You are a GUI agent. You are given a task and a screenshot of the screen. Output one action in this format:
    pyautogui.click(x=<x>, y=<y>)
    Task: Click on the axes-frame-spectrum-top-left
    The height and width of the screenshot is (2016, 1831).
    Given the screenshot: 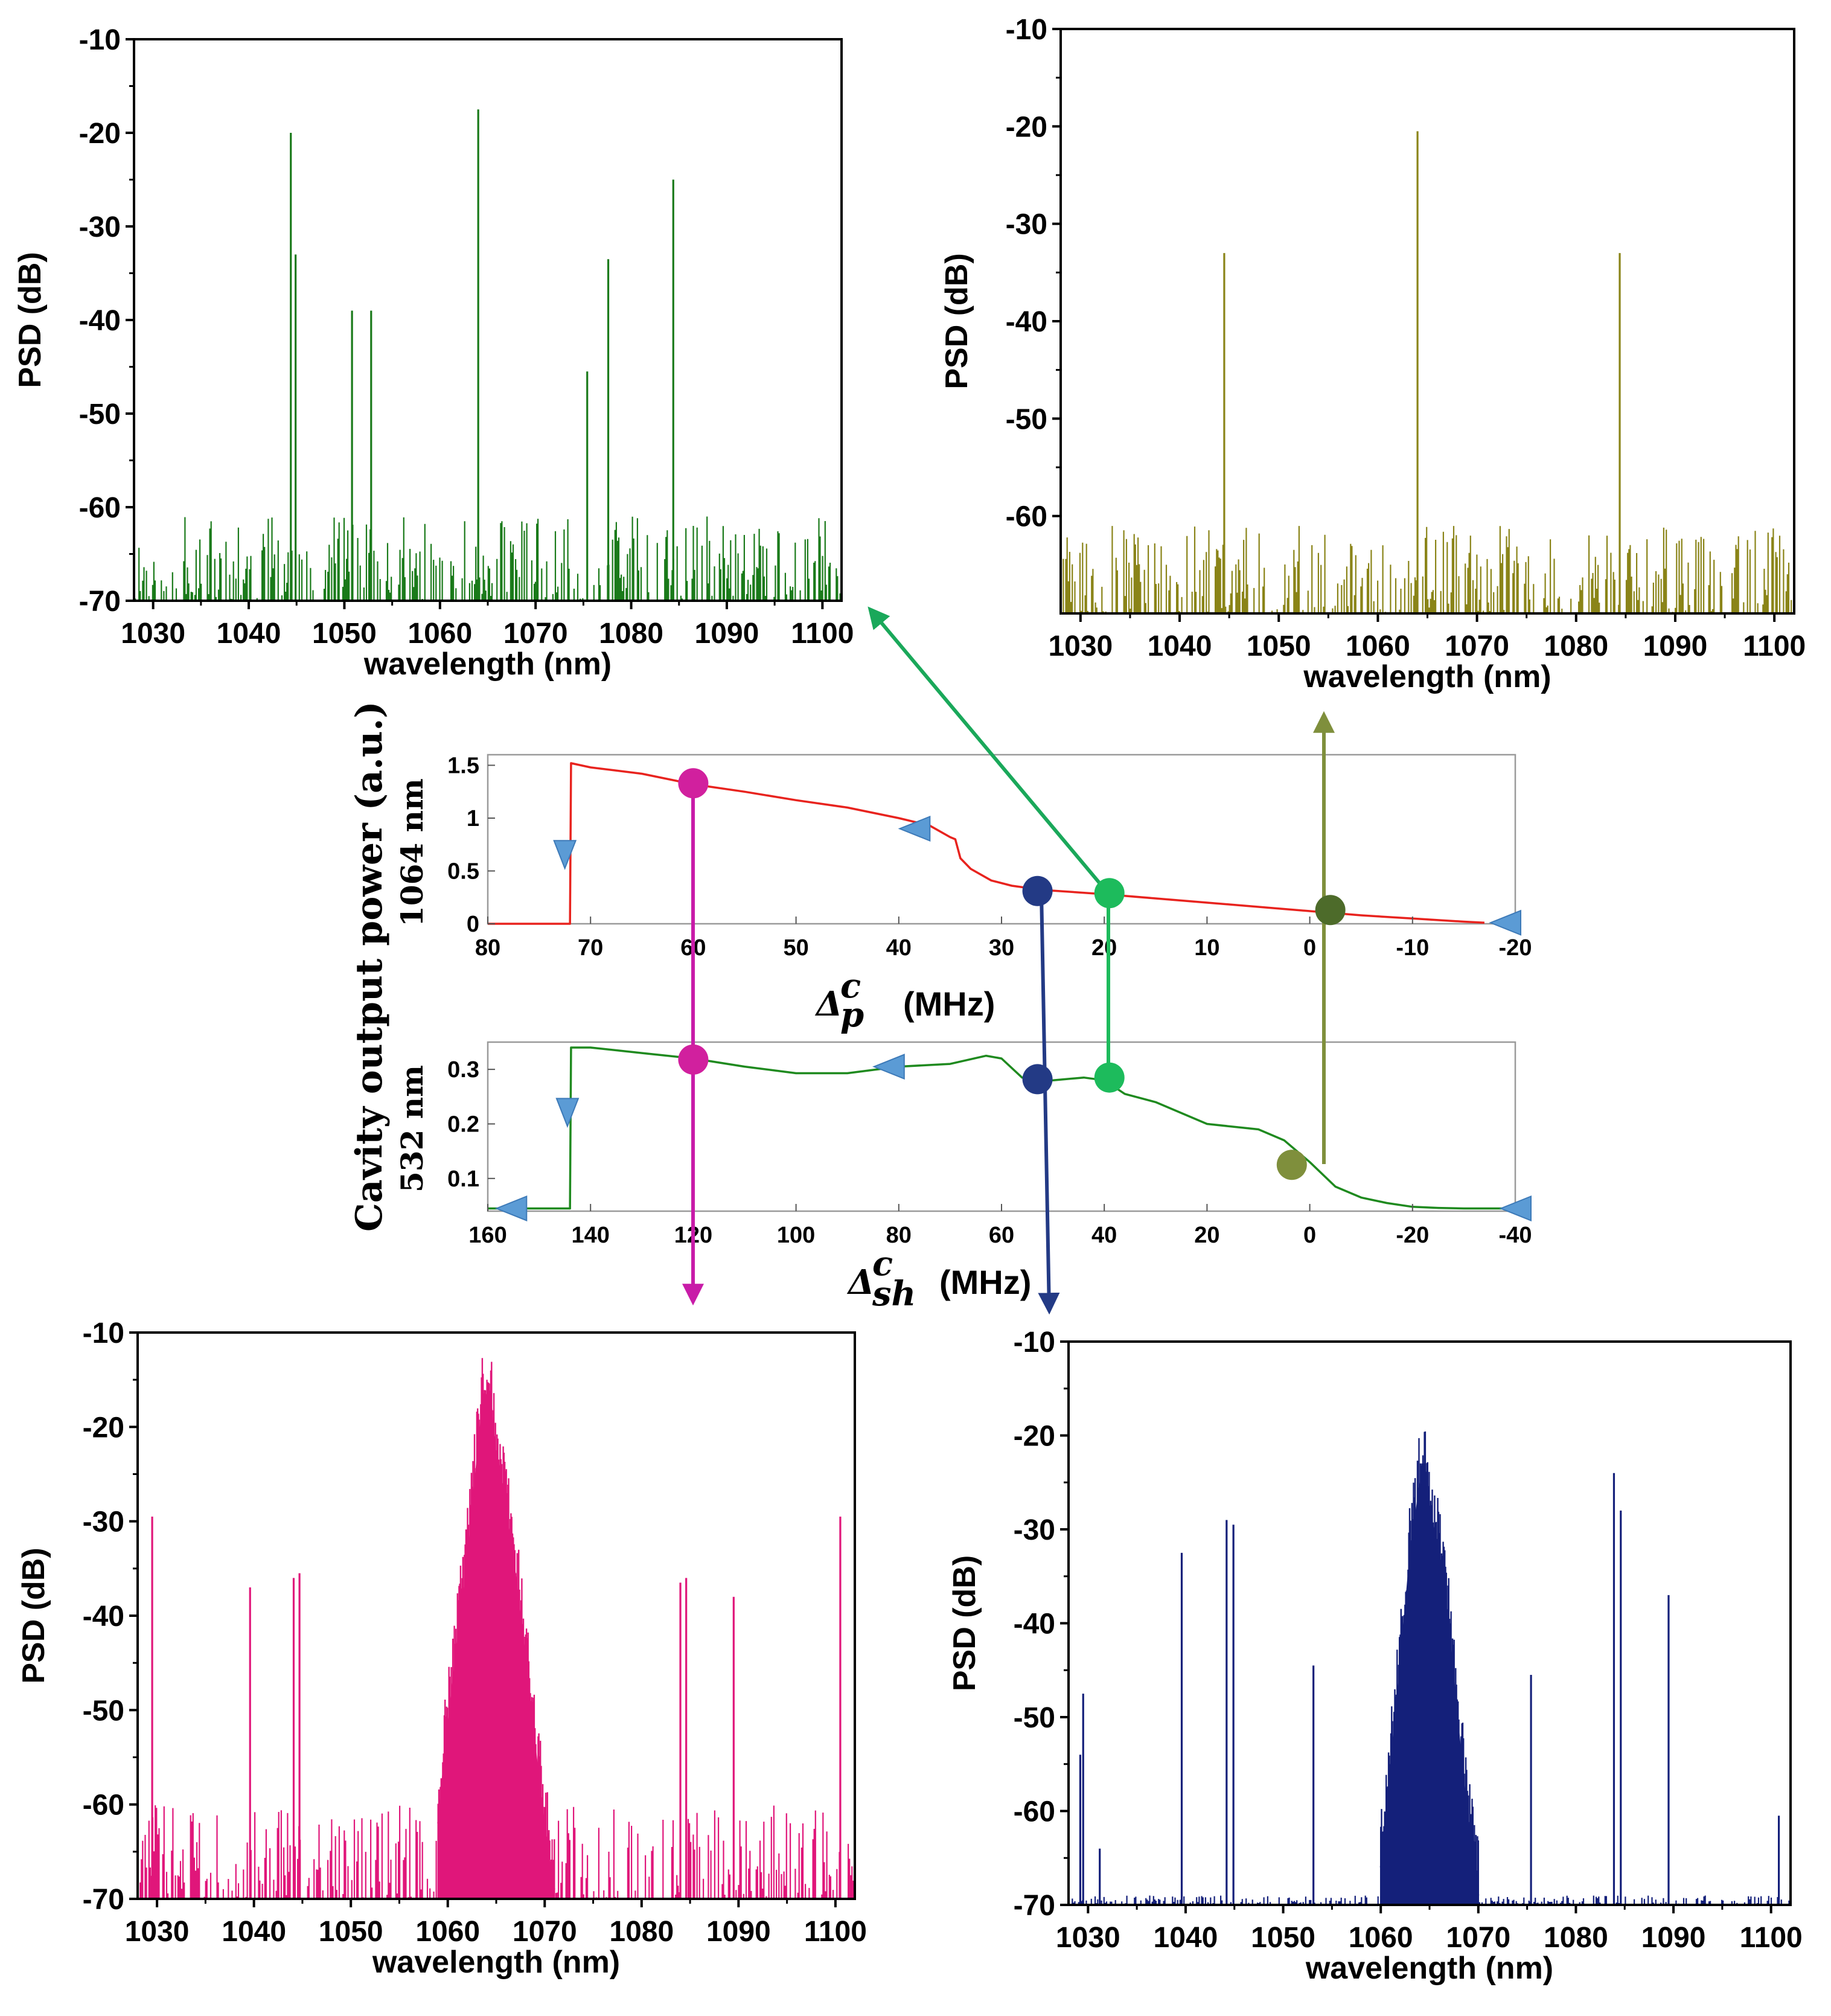 What is the action you would take?
    pyautogui.click(x=488, y=320)
    